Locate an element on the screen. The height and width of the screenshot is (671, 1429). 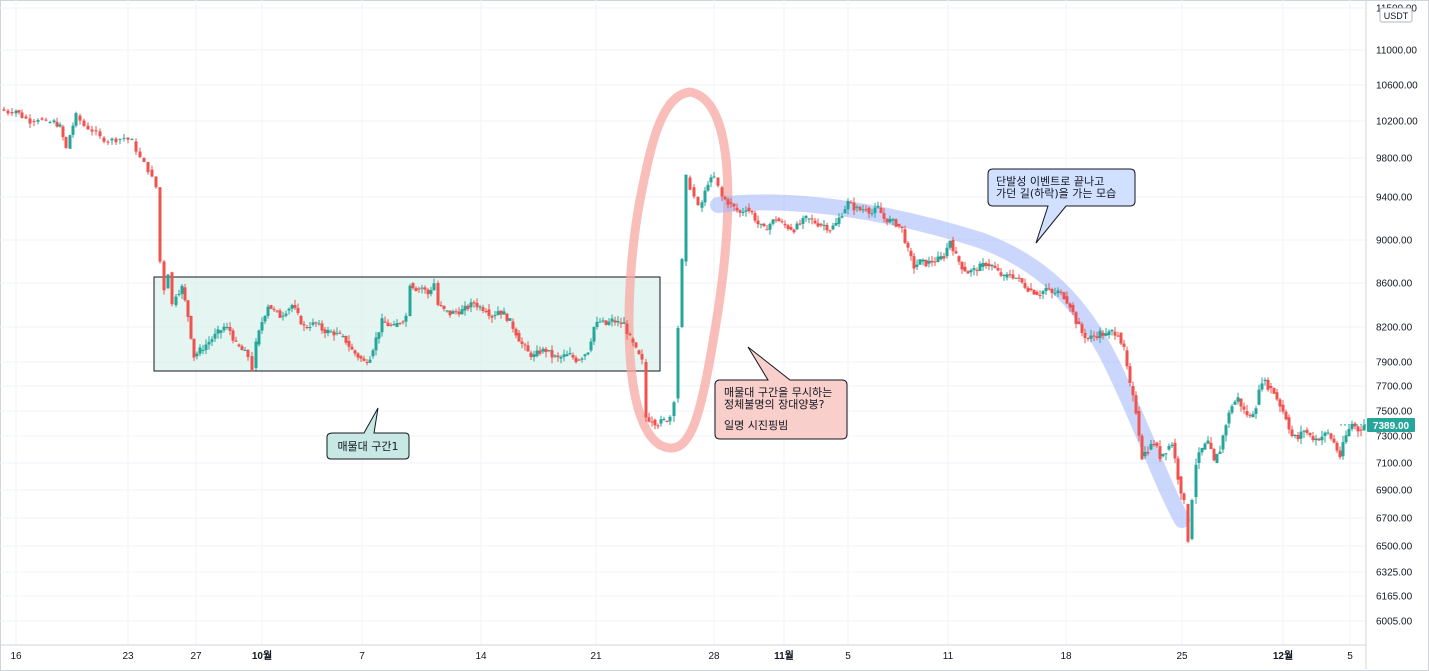
y-tick-label: 9400.00 is located at coordinates (1394, 198).